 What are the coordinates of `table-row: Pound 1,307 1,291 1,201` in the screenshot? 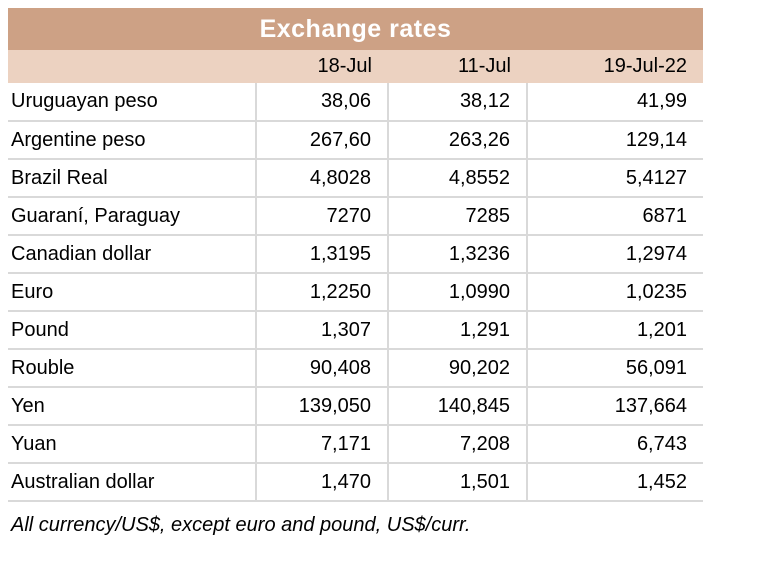 It's located at (355, 330).